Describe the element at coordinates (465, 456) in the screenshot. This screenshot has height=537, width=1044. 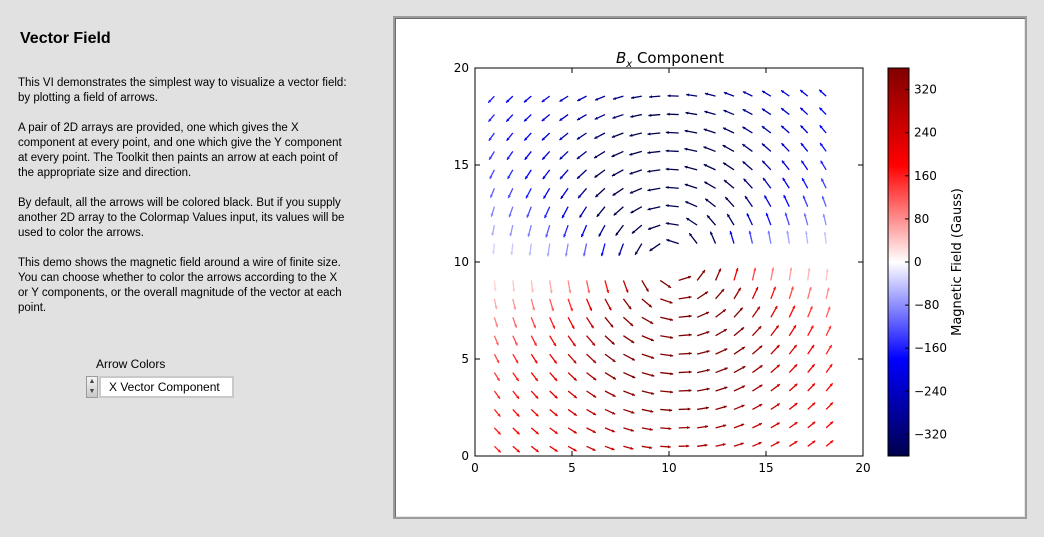
I see `y-tick-label: 0` at that location.